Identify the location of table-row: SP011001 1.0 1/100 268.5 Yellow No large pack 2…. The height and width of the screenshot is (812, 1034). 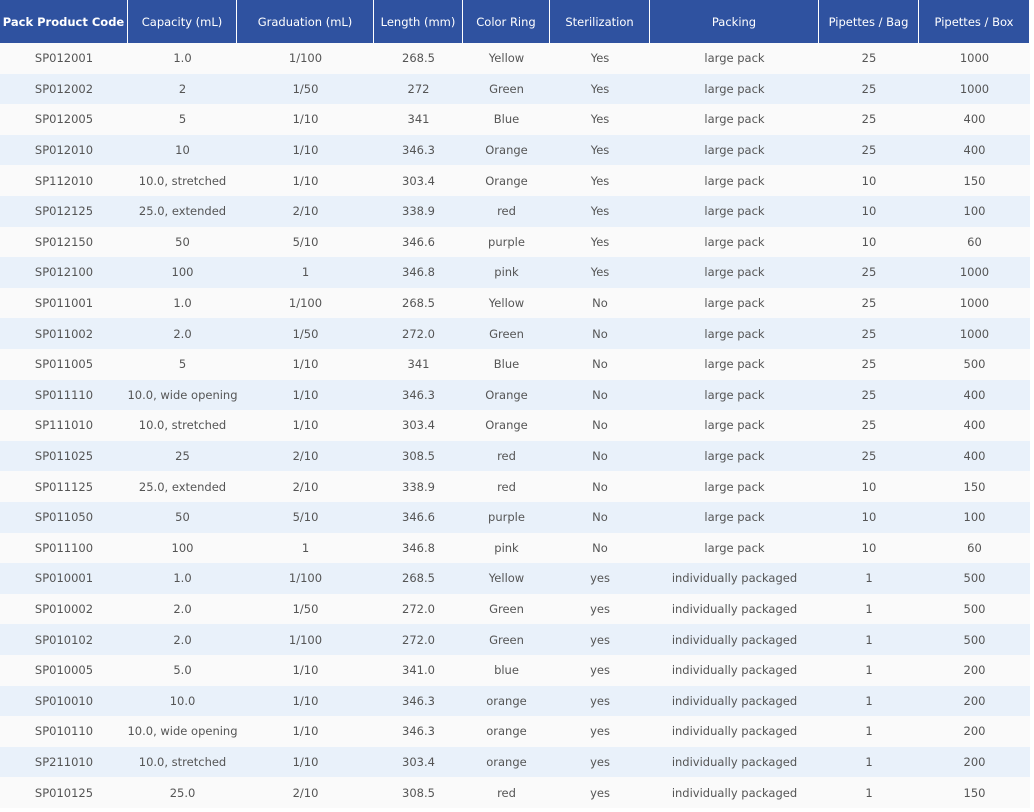
(515, 303).